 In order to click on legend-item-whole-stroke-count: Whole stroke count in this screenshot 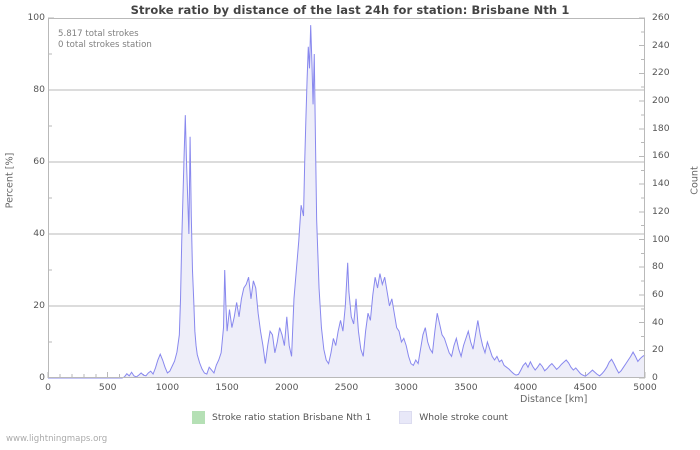, I will do `click(453, 417)`.